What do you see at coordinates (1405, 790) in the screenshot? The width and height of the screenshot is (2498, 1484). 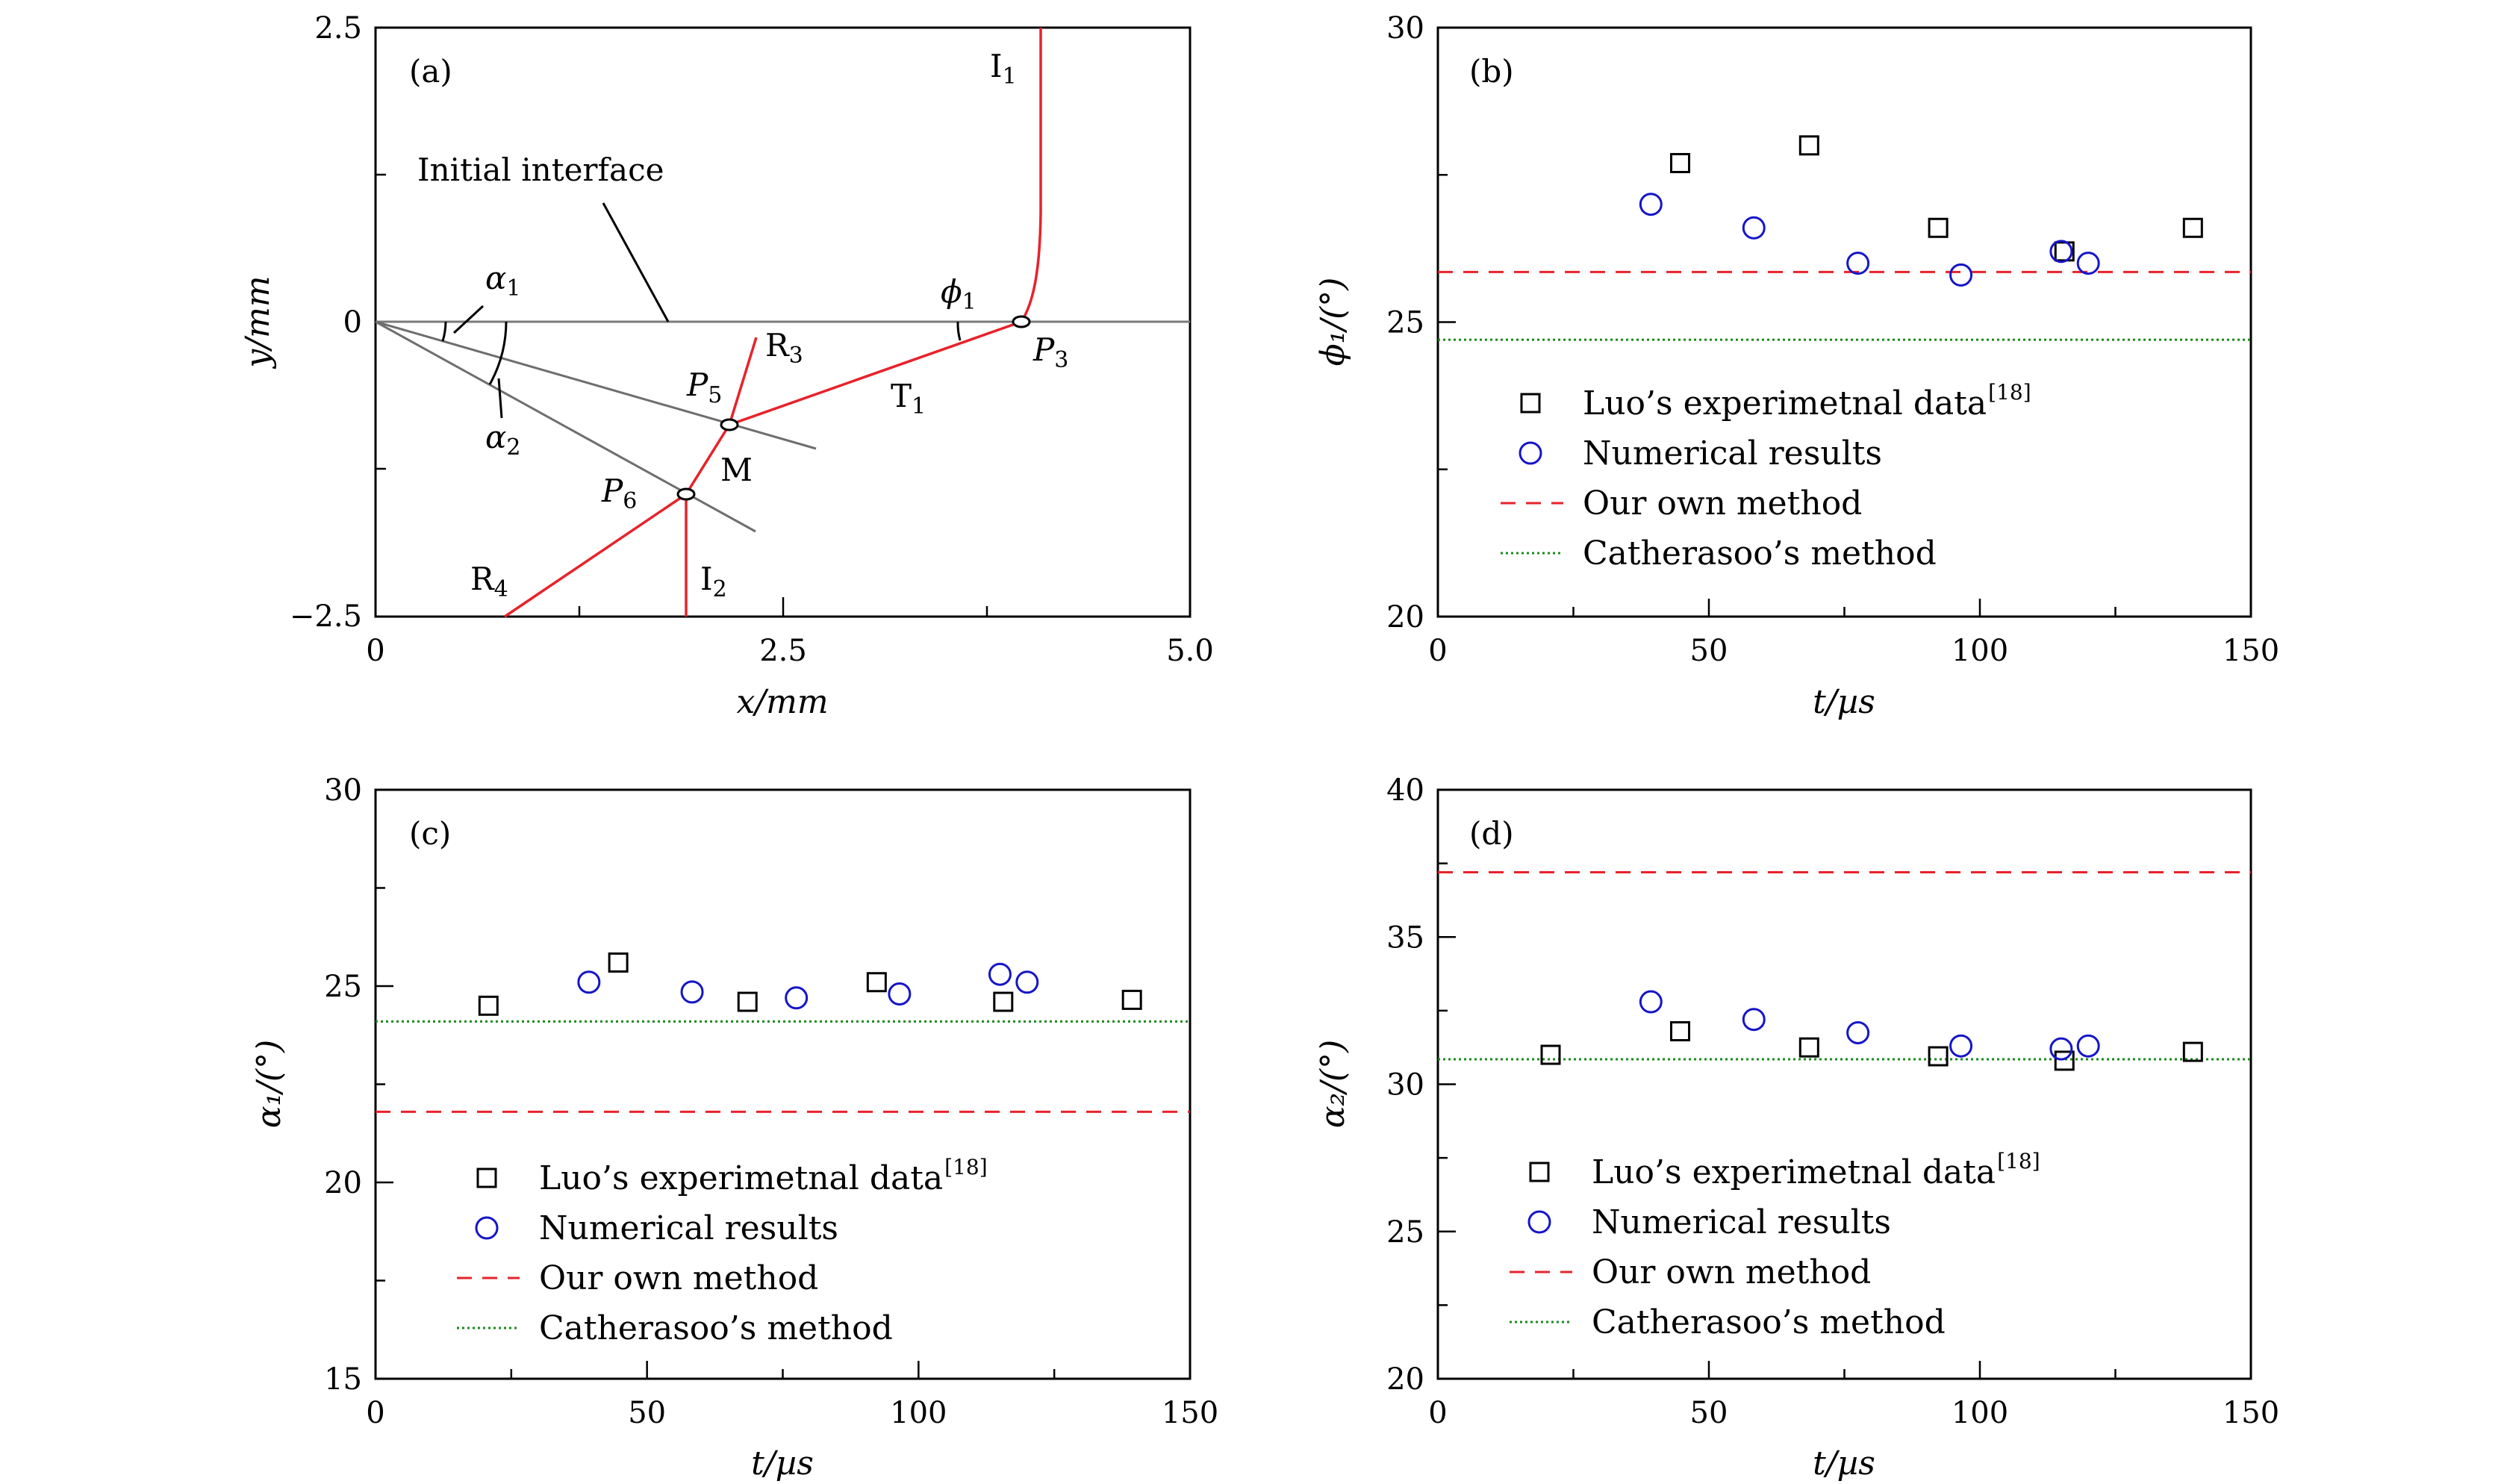 I see `panel-d-ytick-label: 40` at bounding box center [1405, 790].